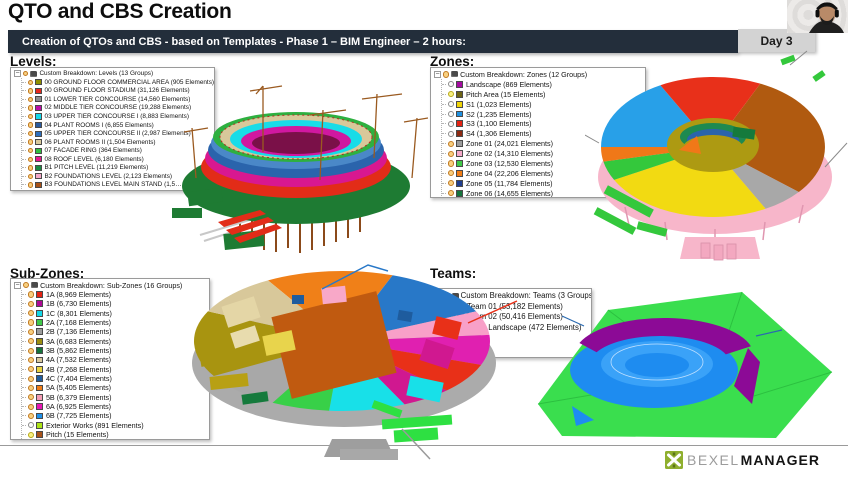 The width and height of the screenshot is (848, 480). Describe the element at coordinates (115, 350) in the screenshot. I see `legend-item-row: 3B (5,862 Elements)` at that location.